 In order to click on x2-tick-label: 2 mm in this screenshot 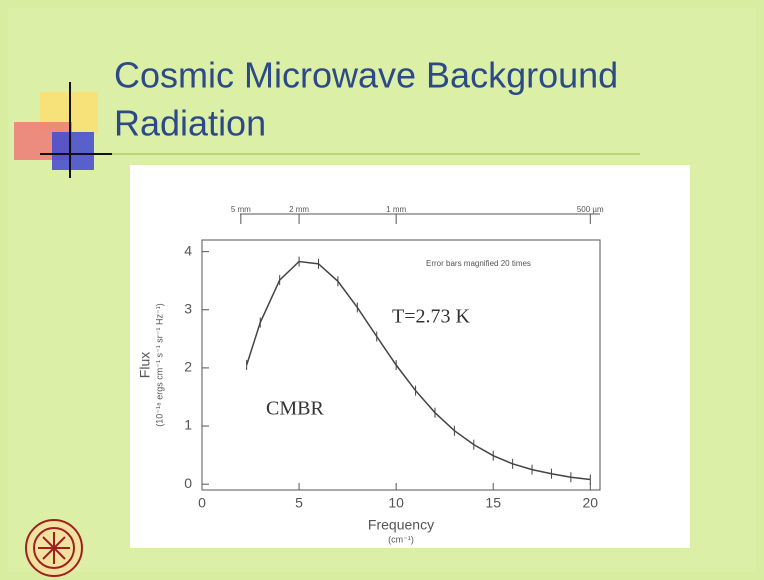, I will do `click(299, 209)`.